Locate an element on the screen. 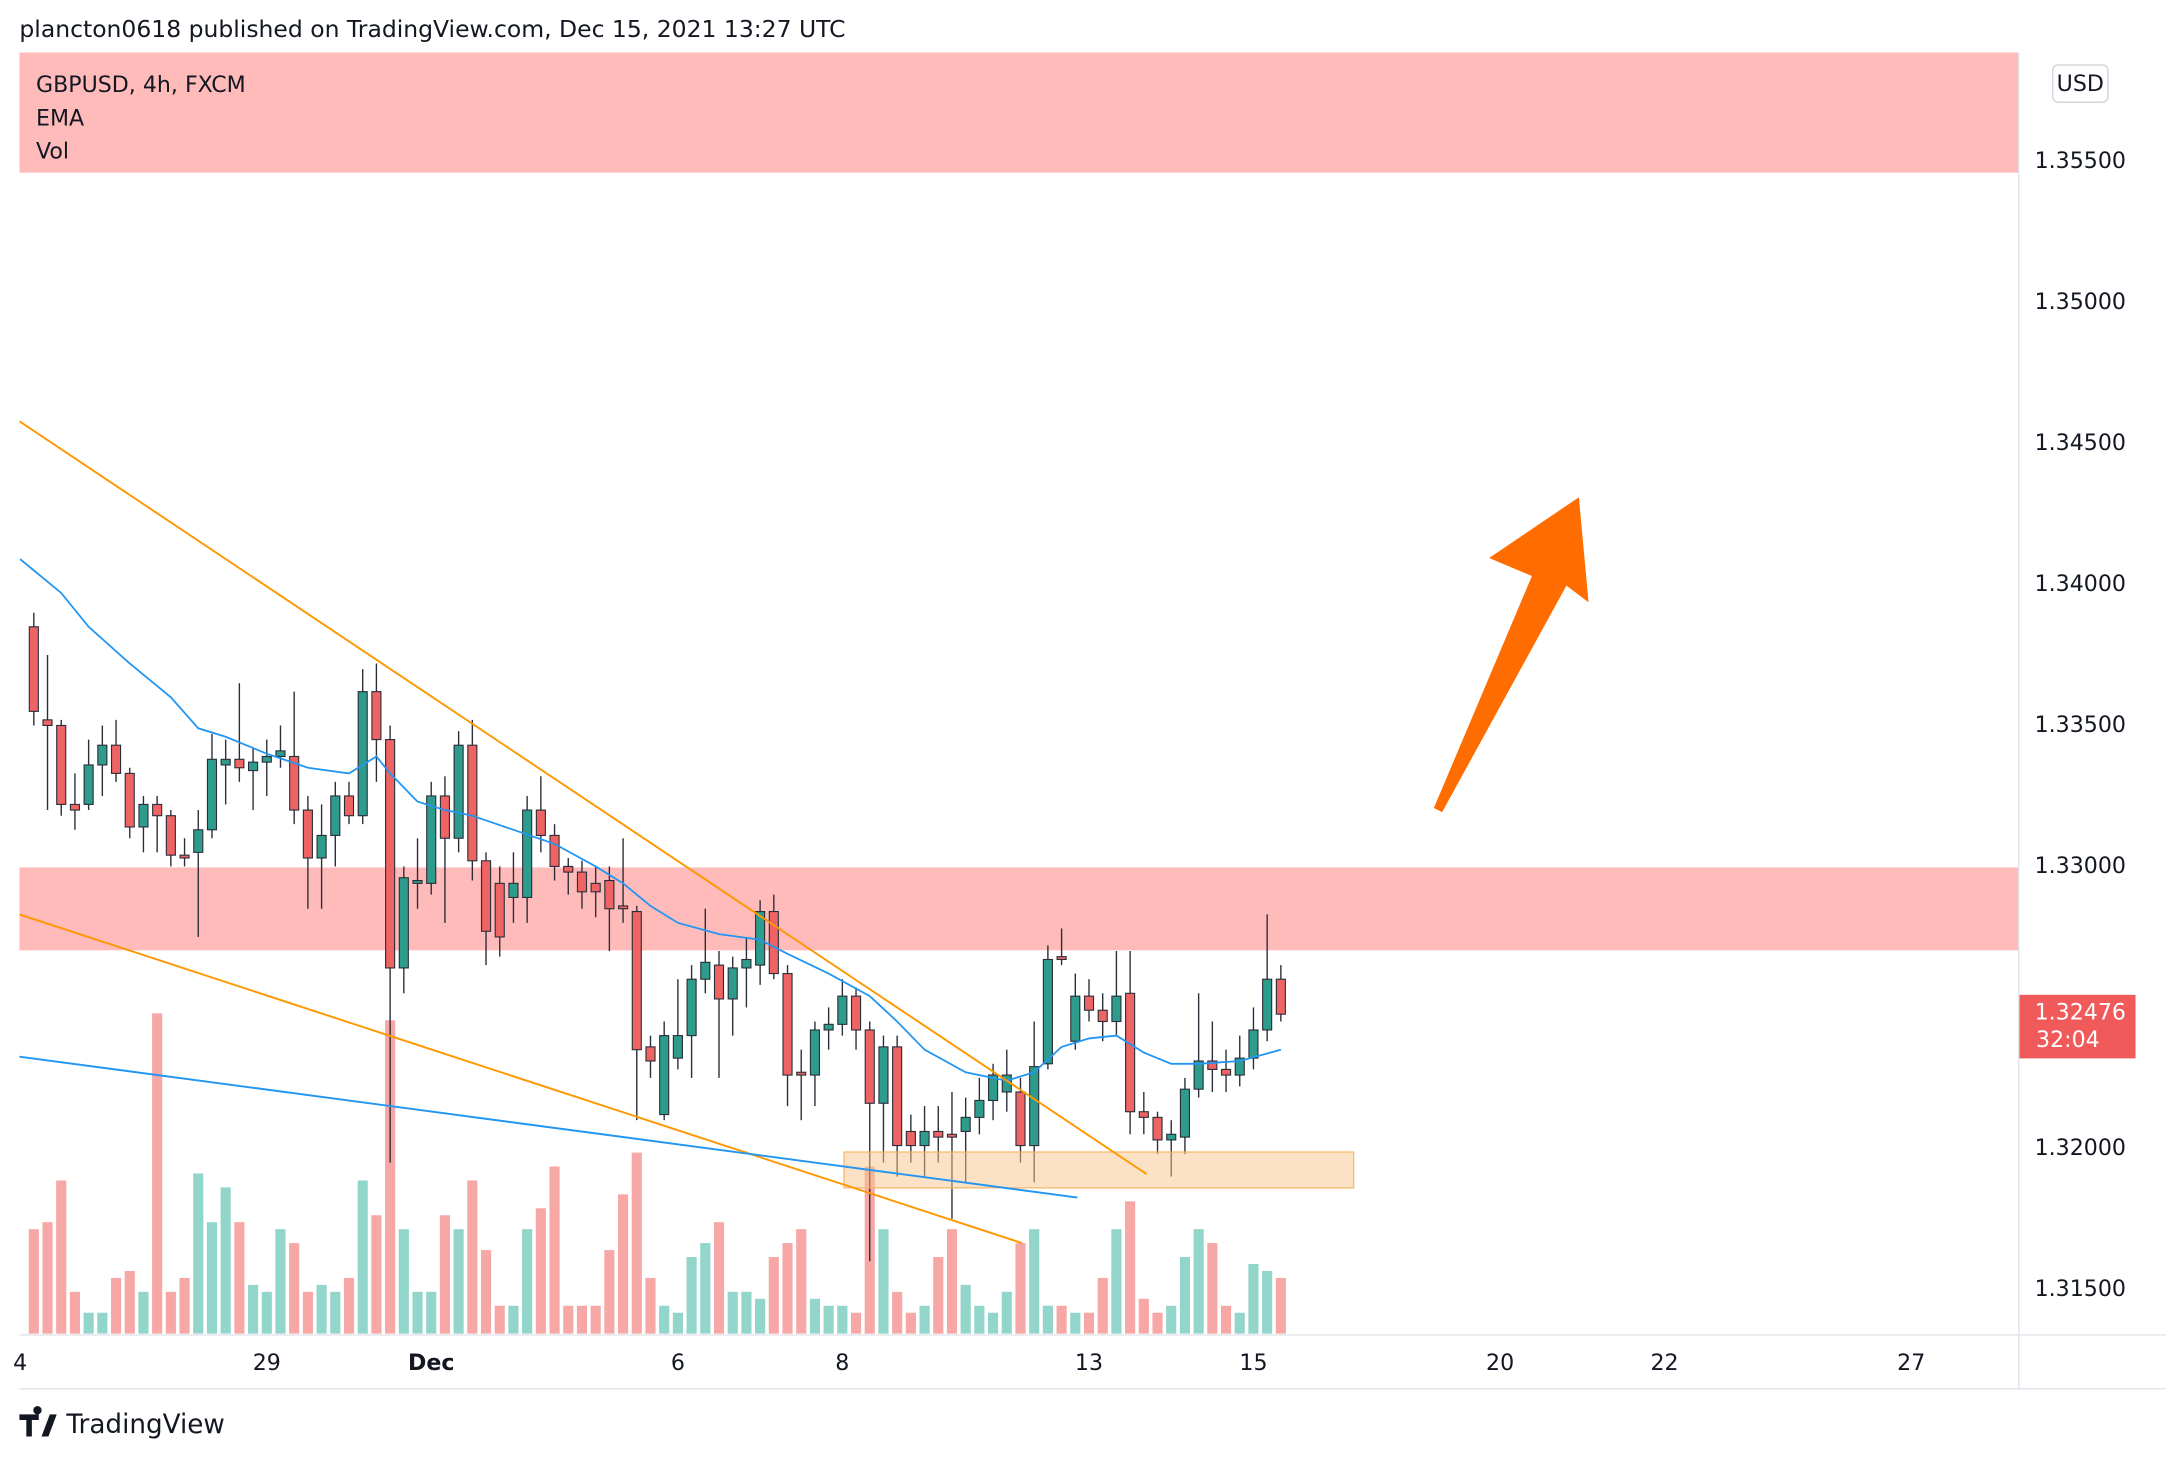 This screenshot has width=2166, height=1460. currency-label: USD is located at coordinates (2080, 84).